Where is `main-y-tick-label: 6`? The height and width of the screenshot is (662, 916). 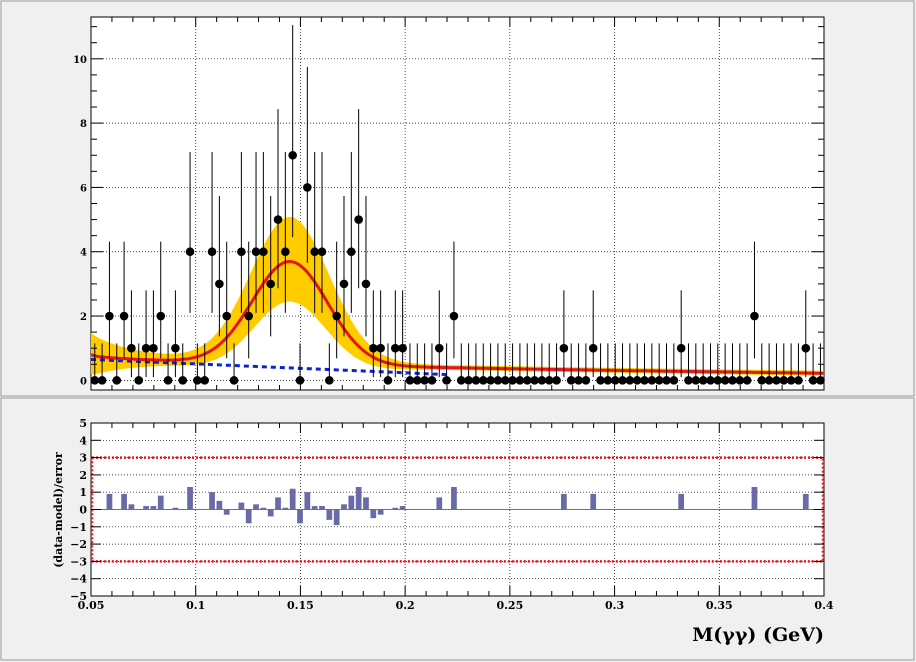
main-y-tick-label: 6 is located at coordinates (83, 188).